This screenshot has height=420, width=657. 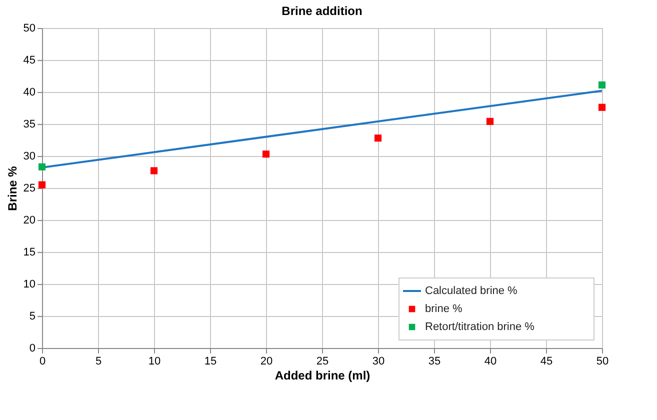 What do you see at coordinates (29, 220) in the screenshot?
I see `y-tick-label: 20` at bounding box center [29, 220].